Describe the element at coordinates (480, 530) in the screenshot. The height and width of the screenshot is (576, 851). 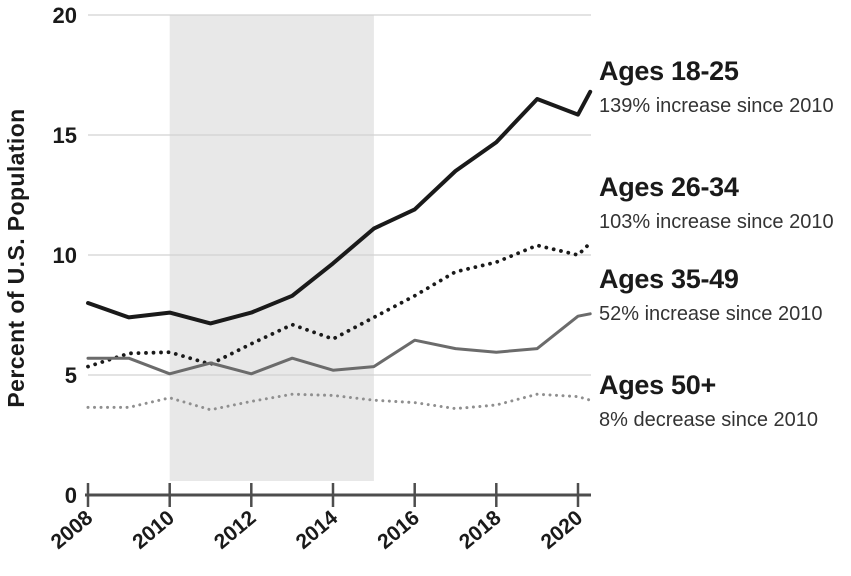
I see `x-tick-label: 2018` at that location.